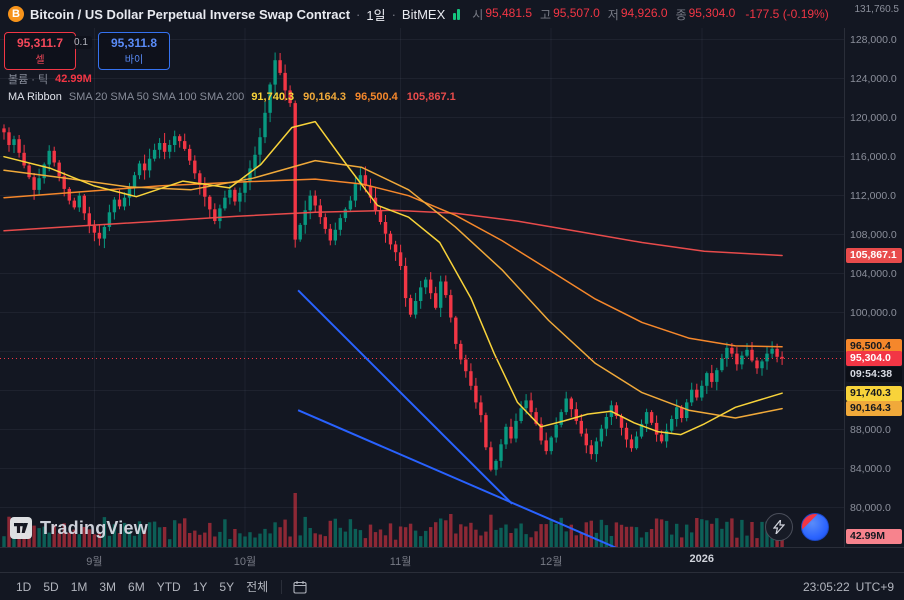  Describe the element at coordinates (870, 429) in the screenshot. I see `price-tick-label: 88,000.0` at that location.